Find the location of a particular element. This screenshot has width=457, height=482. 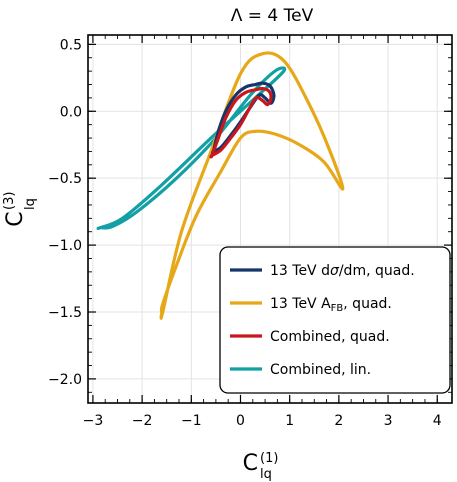

svg-text: C is located at coordinates (15, 218).